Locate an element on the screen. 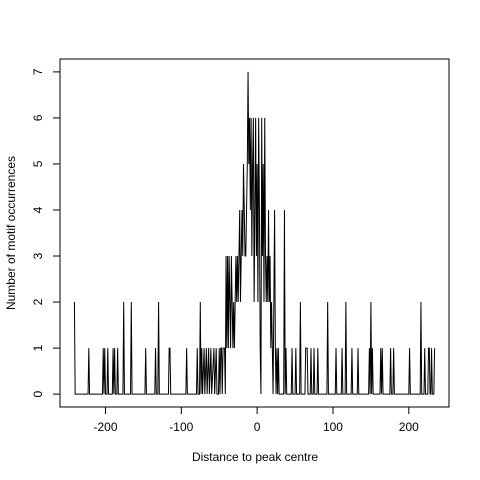 The image size is (480, 480). x-tick-label: -100 is located at coordinates (181, 427).